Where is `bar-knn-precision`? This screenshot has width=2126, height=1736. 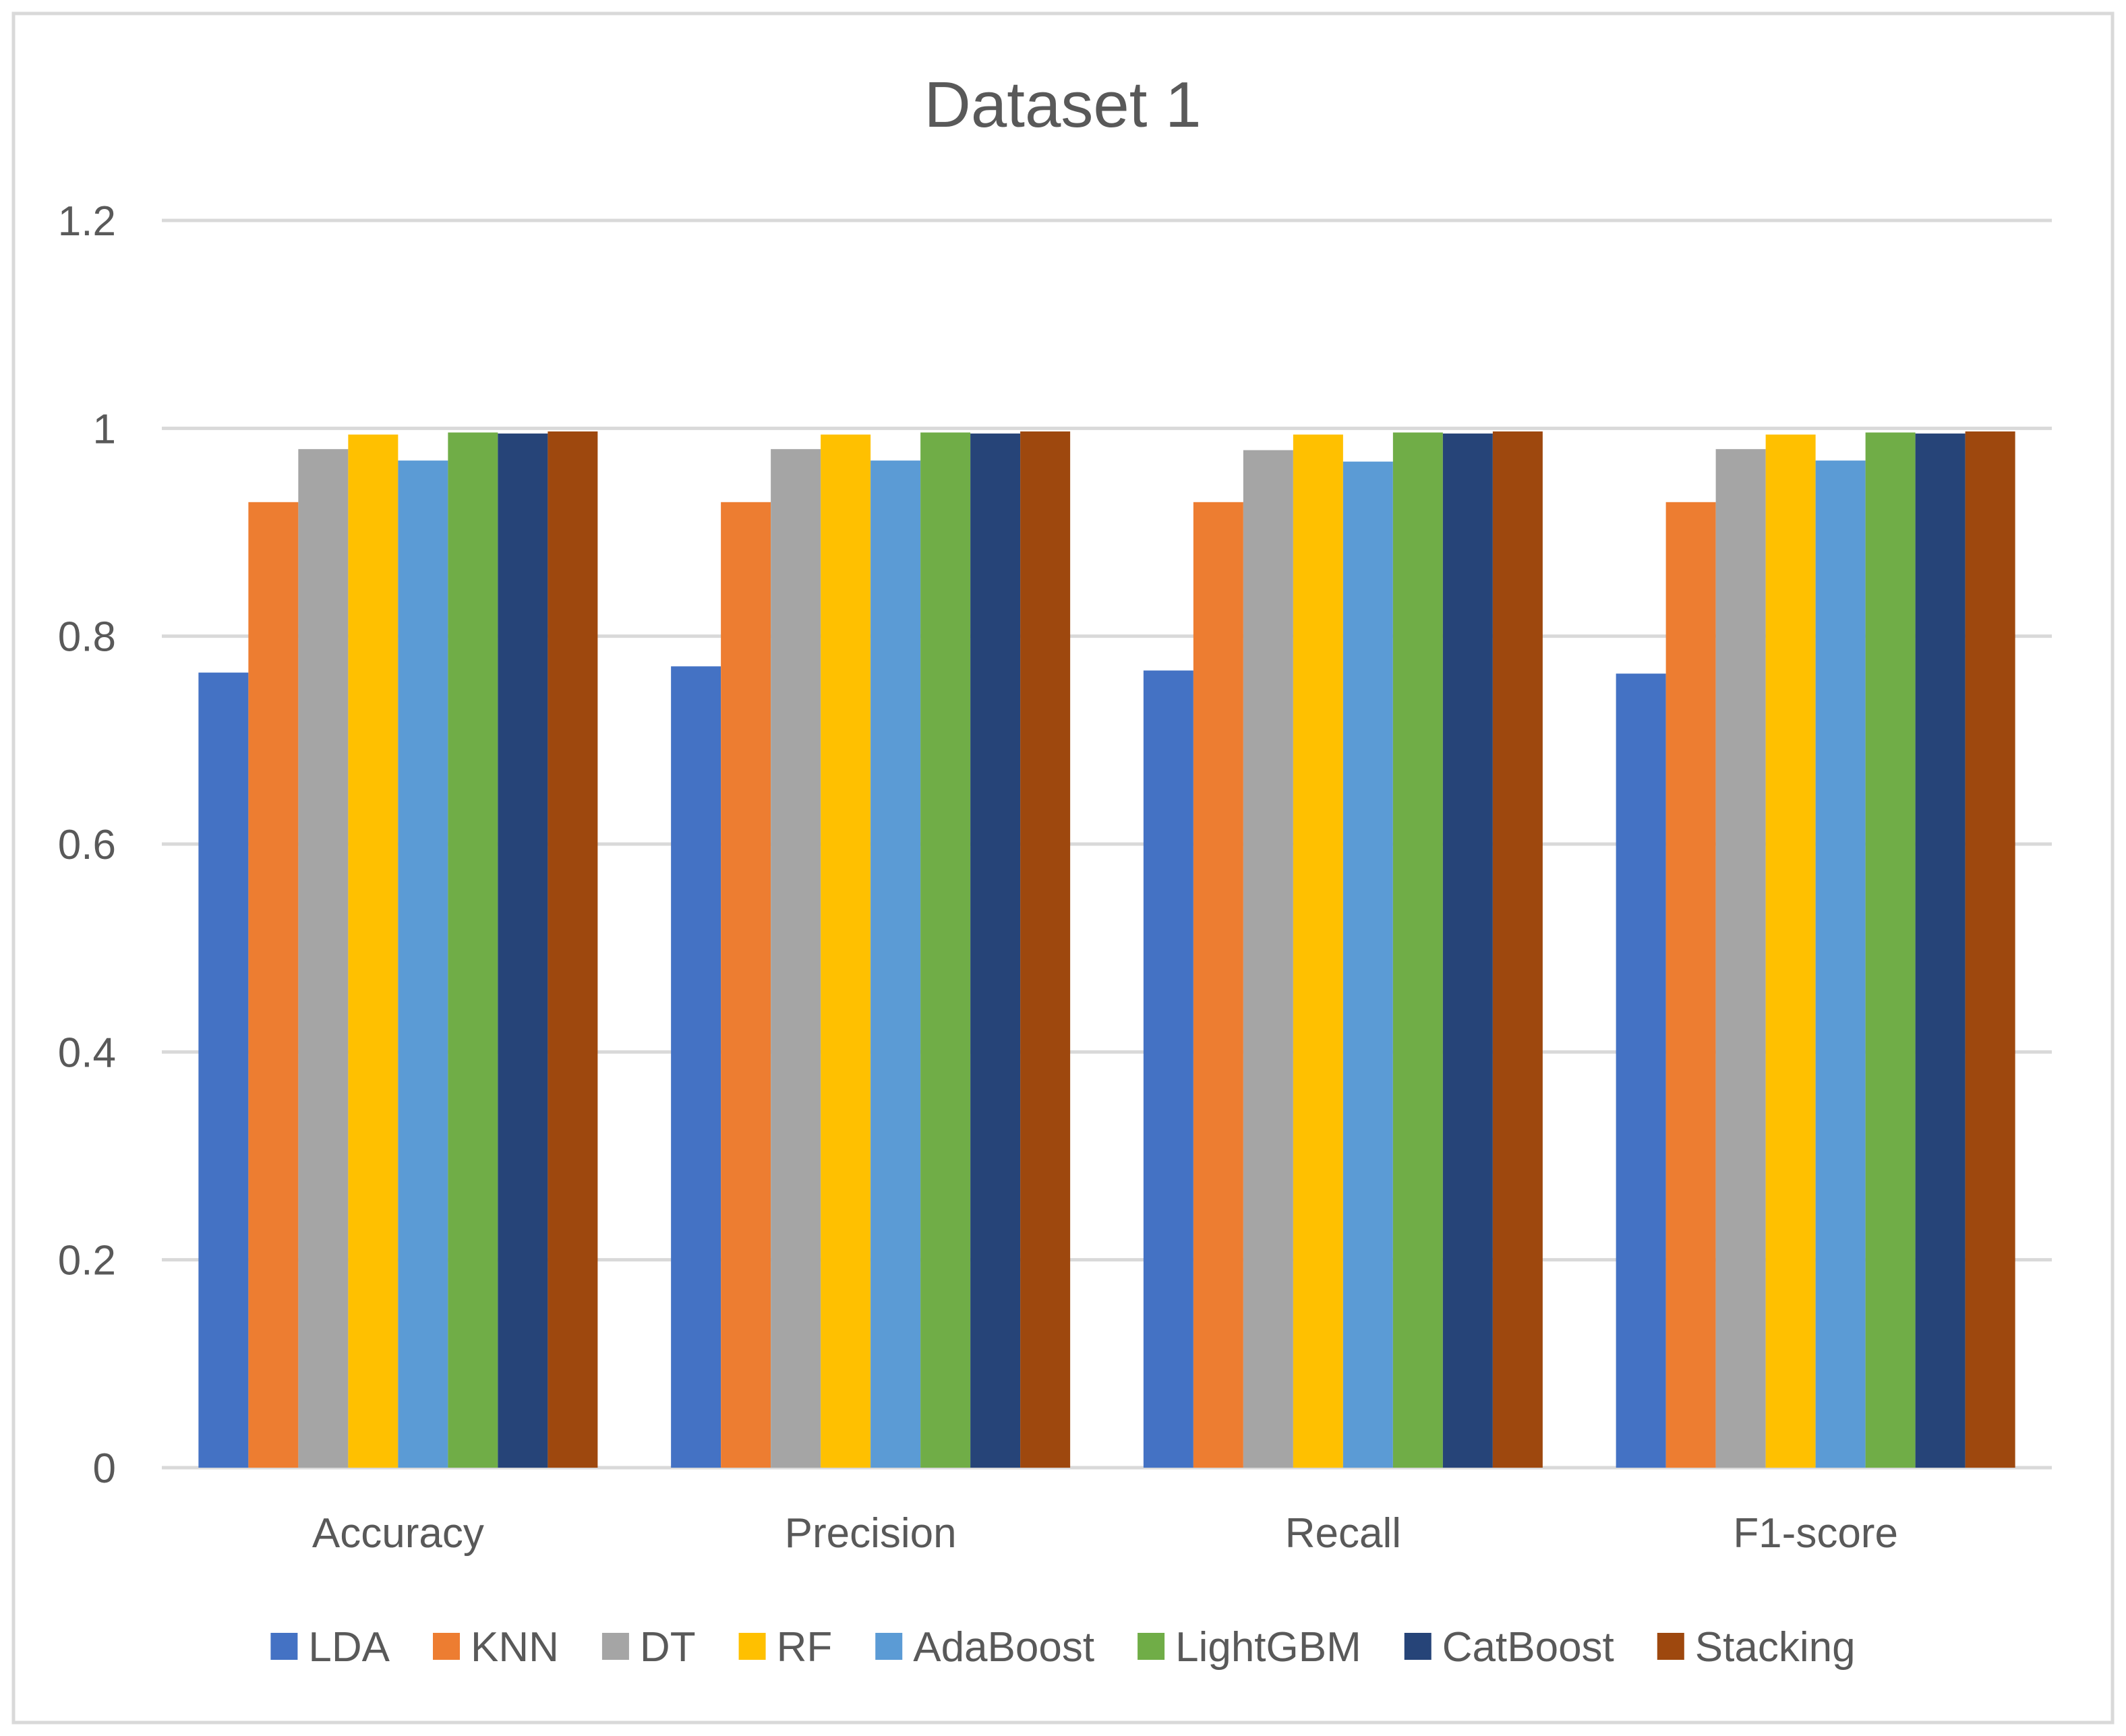
bar-knn-precision is located at coordinates (746, 985).